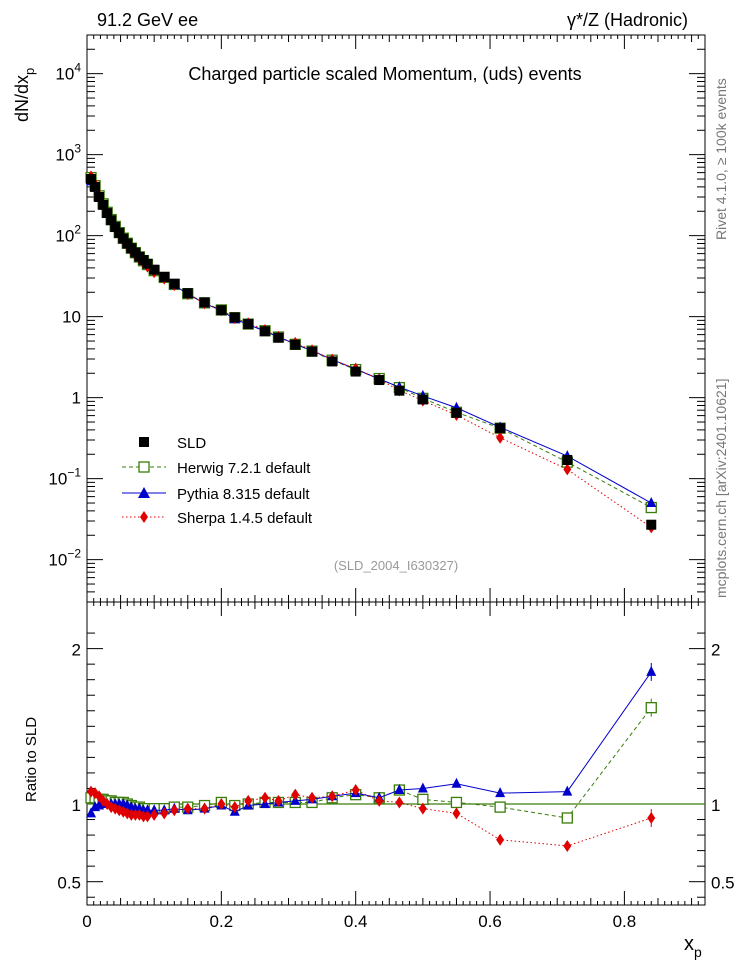 This screenshot has width=746, height=977. Describe the element at coordinates (68, 153) in the screenshot. I see `y-tick-label: 10³` at that location.